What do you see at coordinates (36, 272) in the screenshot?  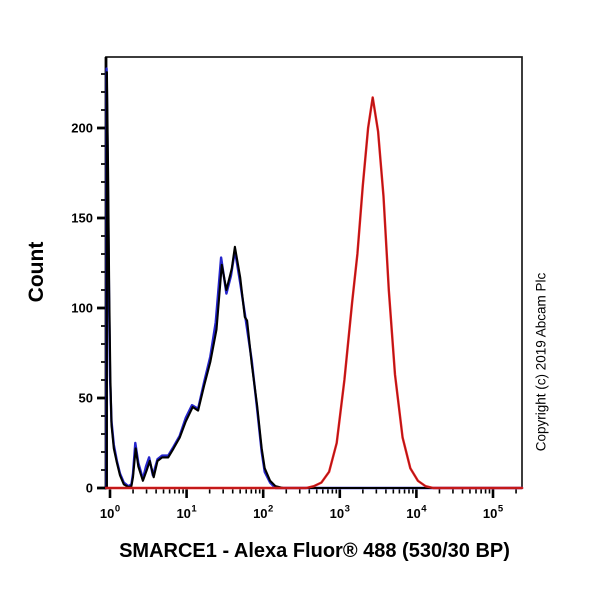 I see `y-axis-title: Count` at bounding box center [36, 272].